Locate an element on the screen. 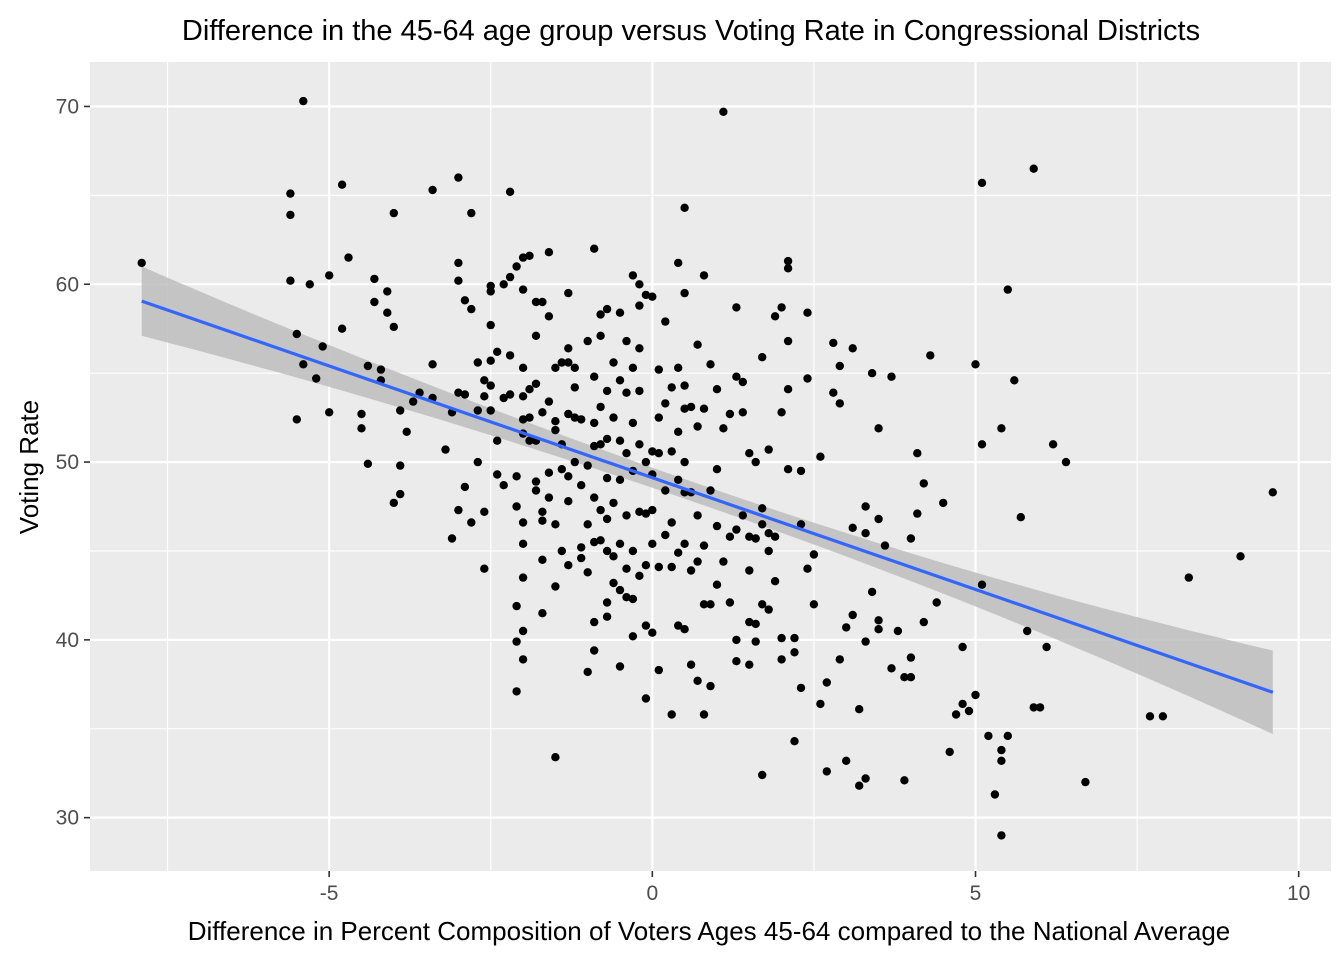 The width and height of the screenshot is (1344, 960). y-tick-label: 30 is located at coordinates (67, 818).